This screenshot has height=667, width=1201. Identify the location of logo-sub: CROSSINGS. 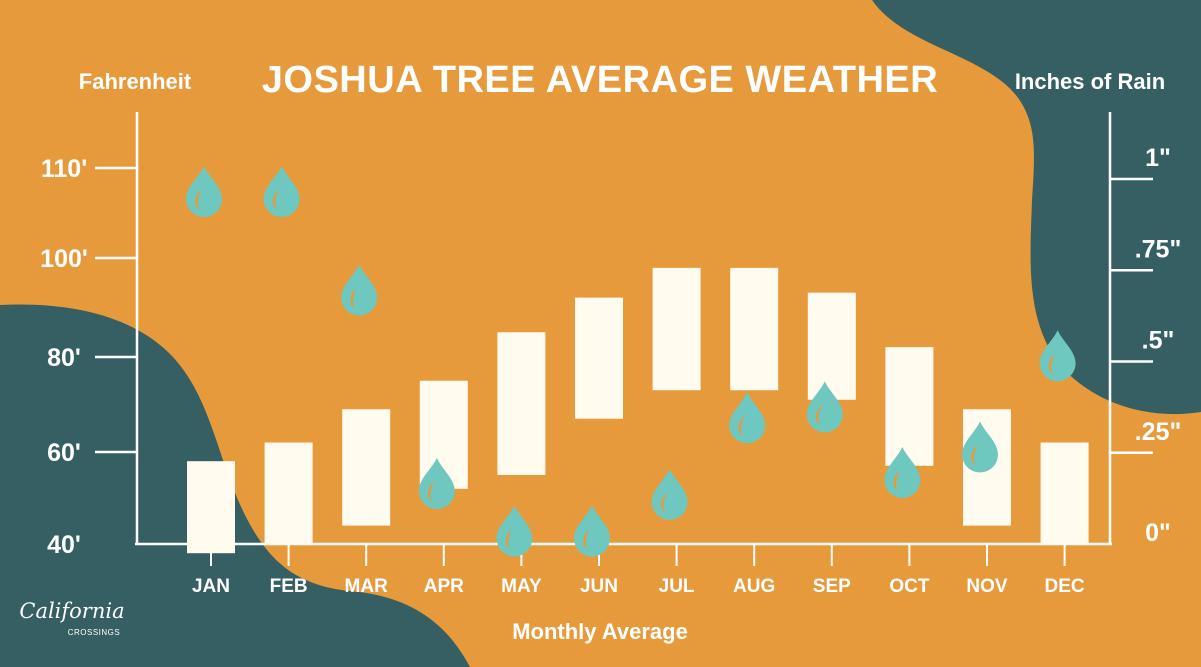
(94, 632).